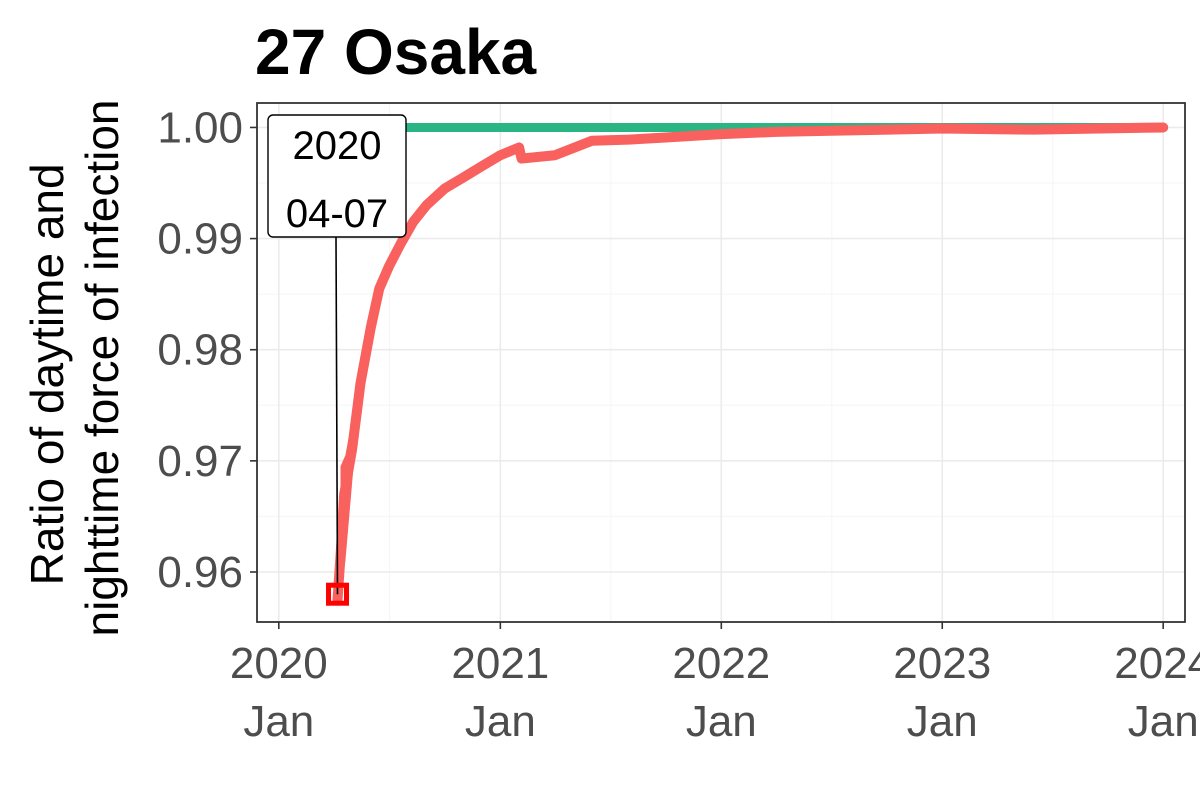  What do you see at coordinates (200, 572) in the screenshot?
I see `y-tick-label: 0.96` at bounding box center [200, 572].